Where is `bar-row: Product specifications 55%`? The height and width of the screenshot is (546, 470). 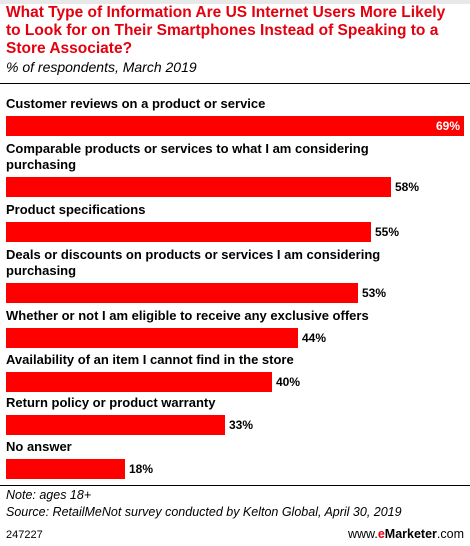 bar-row: Product specifications 55% is located at coordinates (202, 222).